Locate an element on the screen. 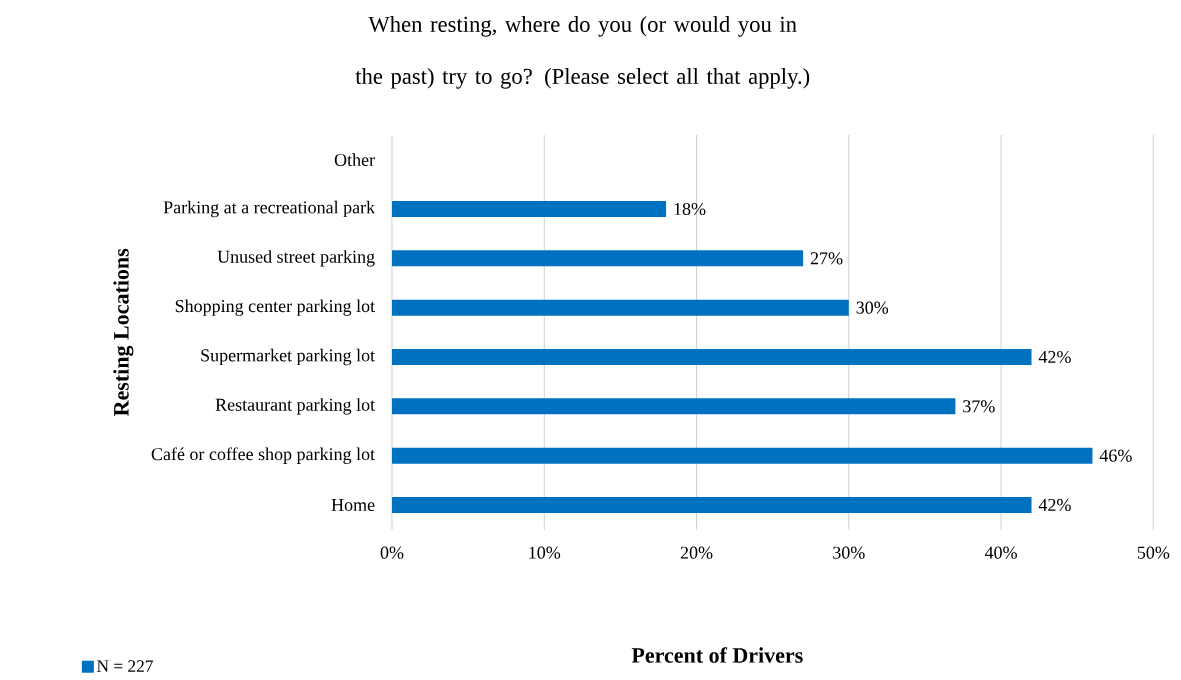  x-tick-label: 0% is located at coordinates (392, 552).